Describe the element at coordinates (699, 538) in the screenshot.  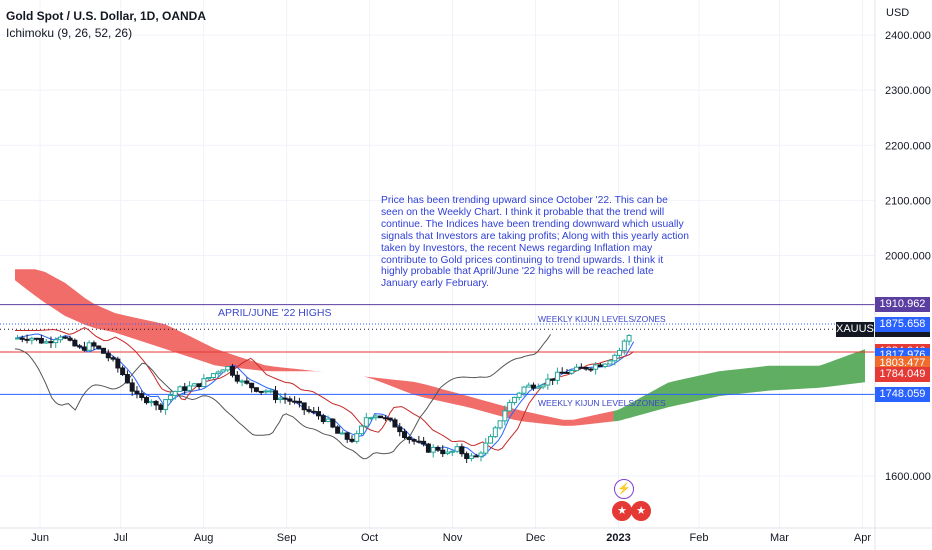
I see `x-tick-label: Feb` at that location.